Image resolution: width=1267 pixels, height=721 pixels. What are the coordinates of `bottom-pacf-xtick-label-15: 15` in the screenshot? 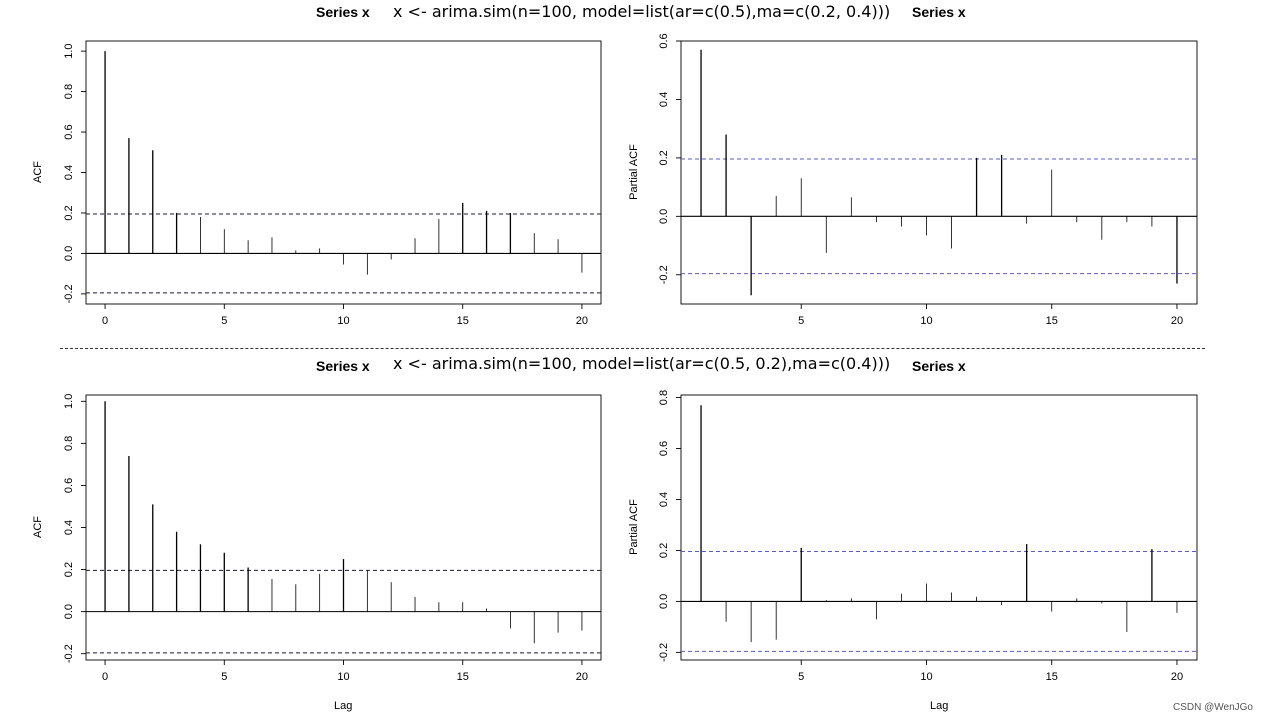 It's located at (1052, 677).